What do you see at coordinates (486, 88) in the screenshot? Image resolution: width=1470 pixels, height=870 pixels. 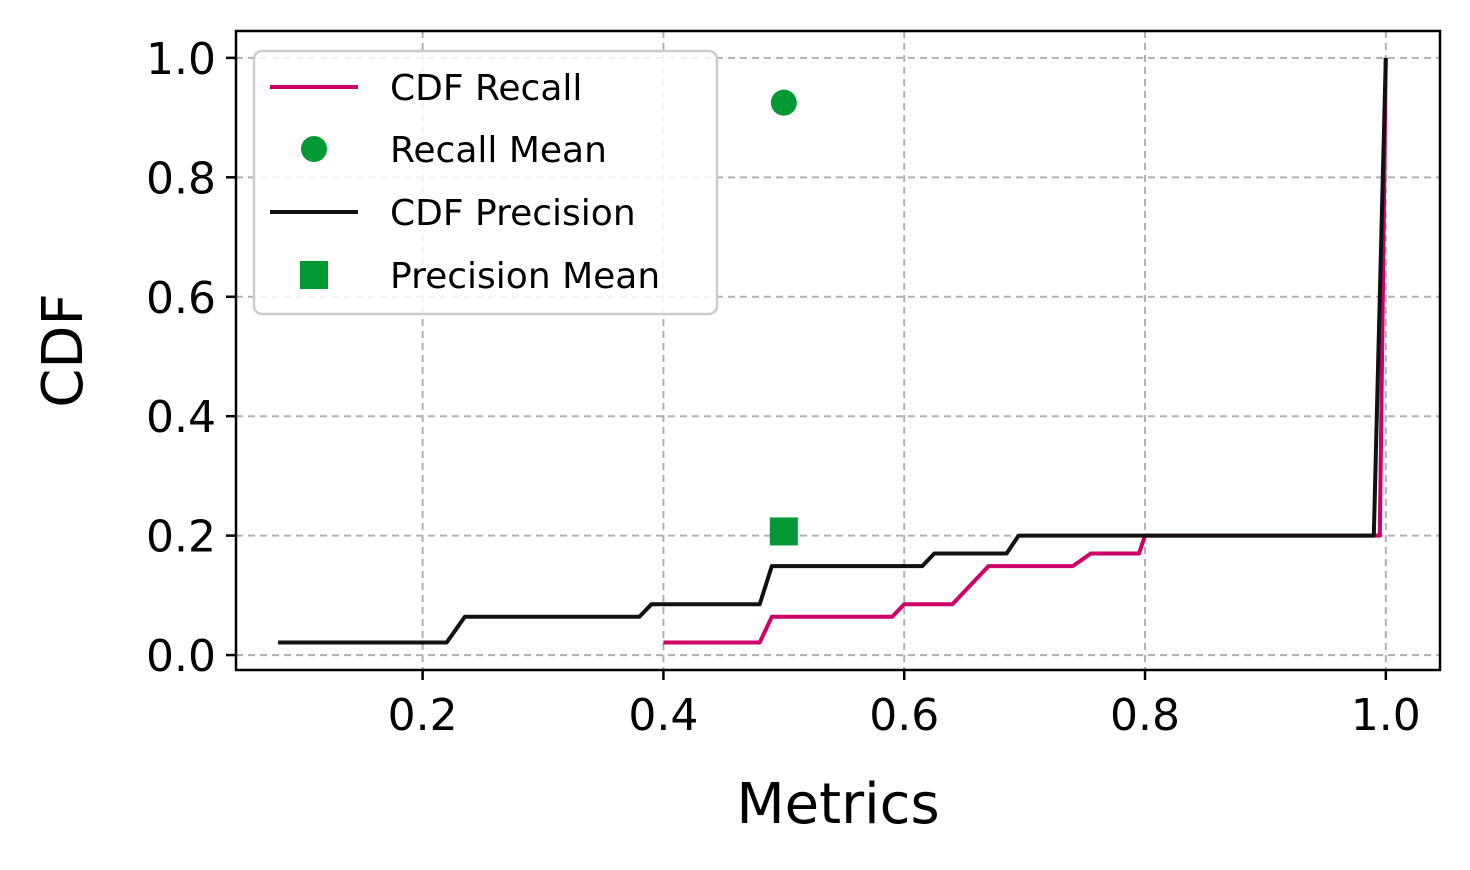 I see `legend-cdf-recall-label: CDF Recall` at bounding box center [486, 88].